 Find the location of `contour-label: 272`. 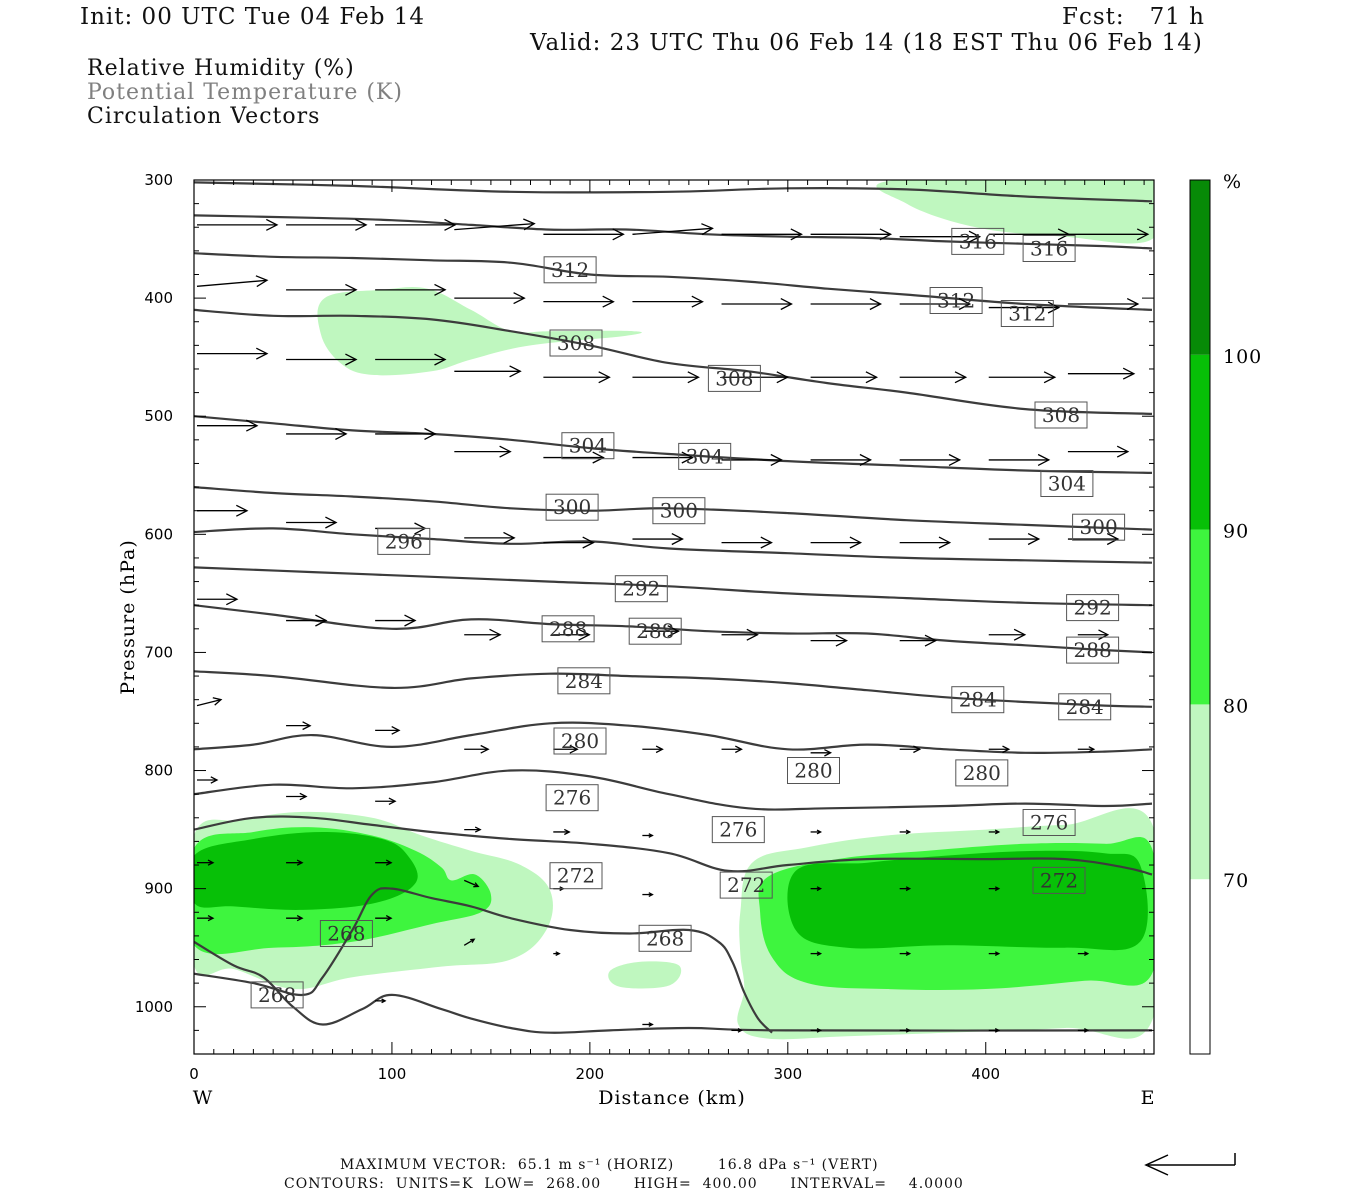

contour-label: 272 is located at coordinates (576, 876).